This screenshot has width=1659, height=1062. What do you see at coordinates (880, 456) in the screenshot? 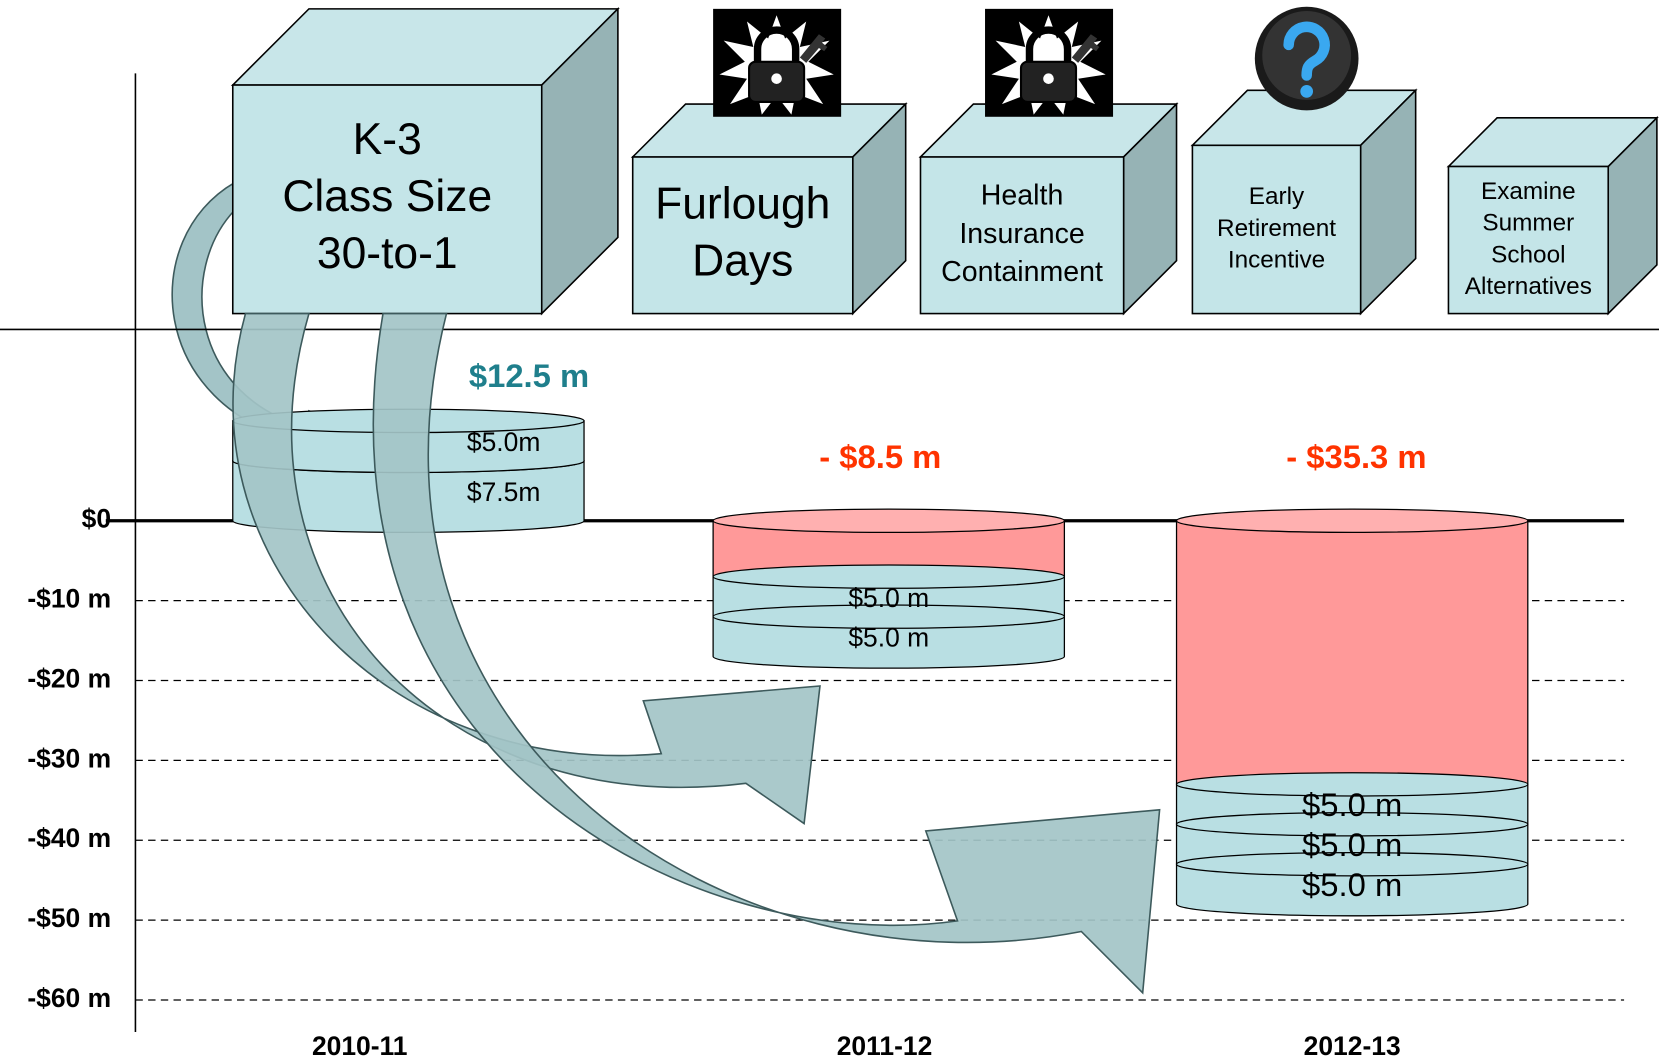
I see `total-label: - $8.5 m` at bounding box center [880, 456].